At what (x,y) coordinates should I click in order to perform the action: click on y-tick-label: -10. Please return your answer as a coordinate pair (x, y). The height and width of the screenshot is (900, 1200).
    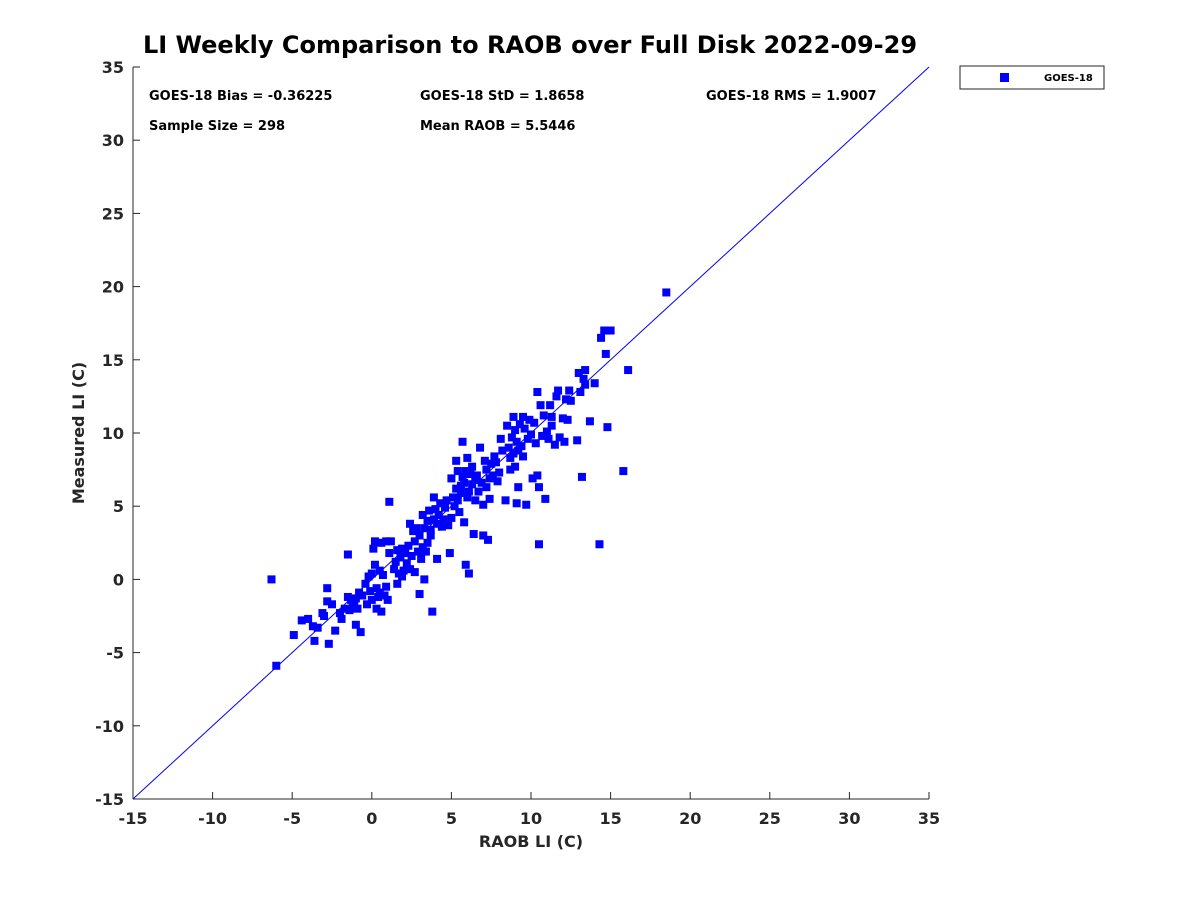
    Looking at the image, I should click on (109, 726).